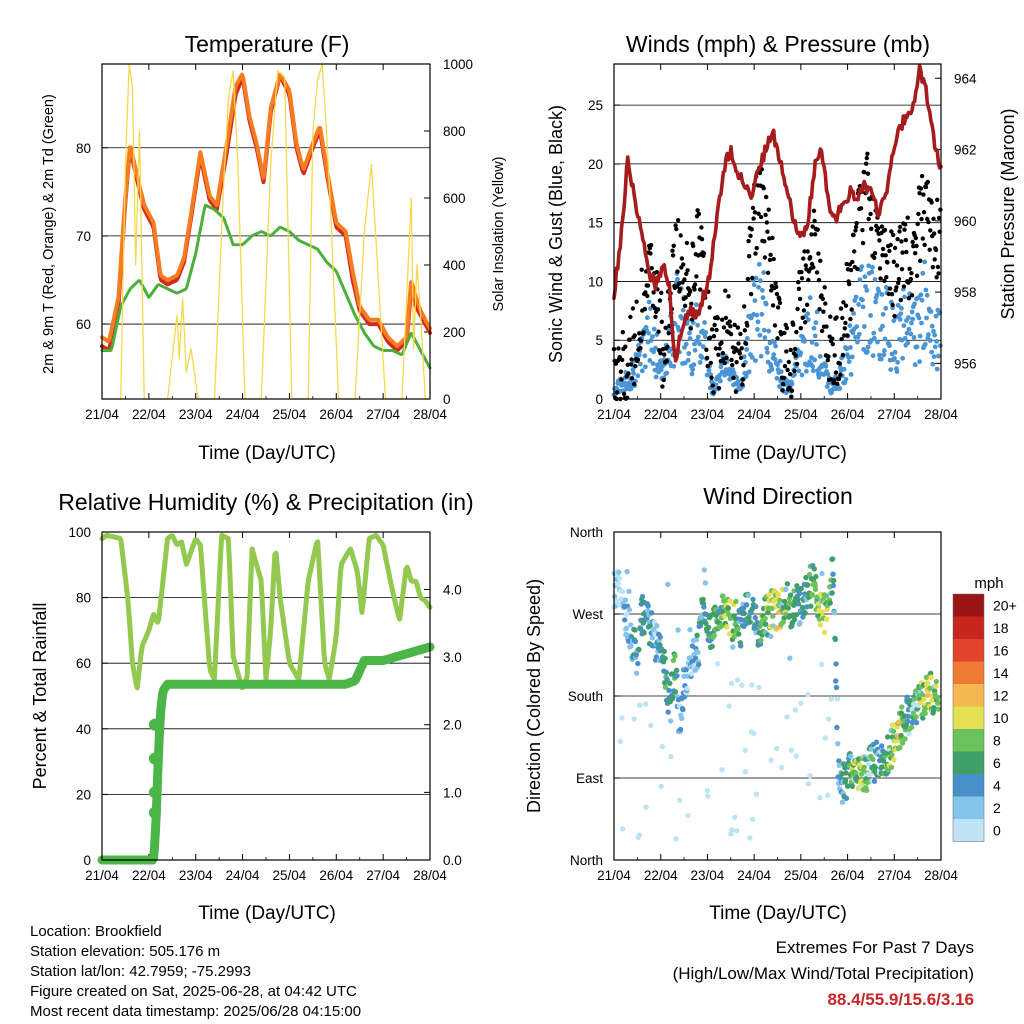 This screenshot has width=1024, height=1024. I want to click on y-tick-label: East, so click(589, 778).